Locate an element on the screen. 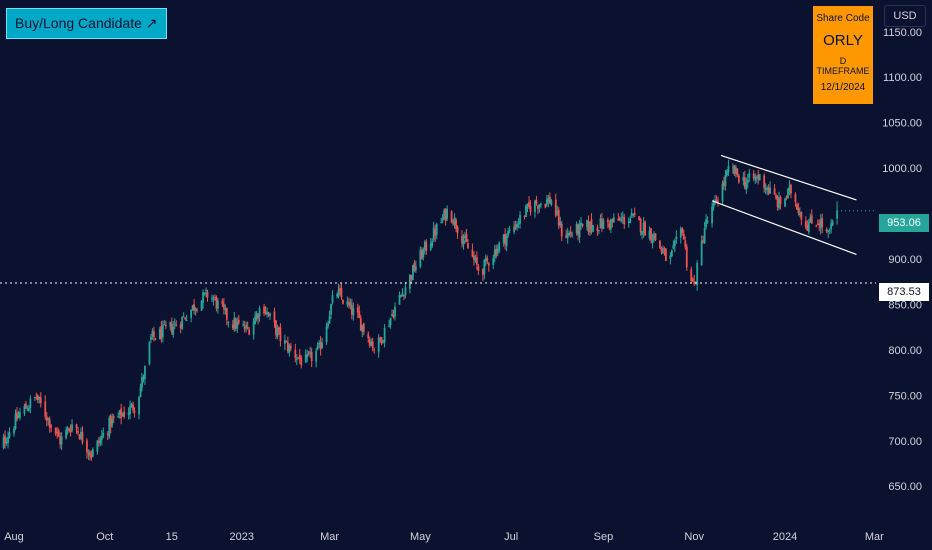  channel-line is located at coordinates (788, 177).